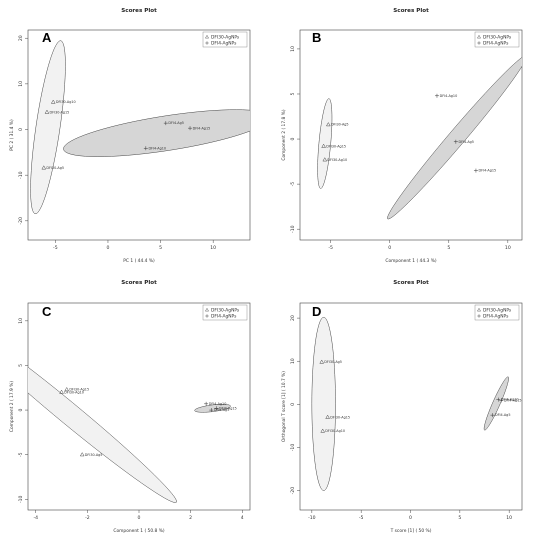  I want to click on x-axis-label: T score [1] ( 50 %), so click(411, 531).